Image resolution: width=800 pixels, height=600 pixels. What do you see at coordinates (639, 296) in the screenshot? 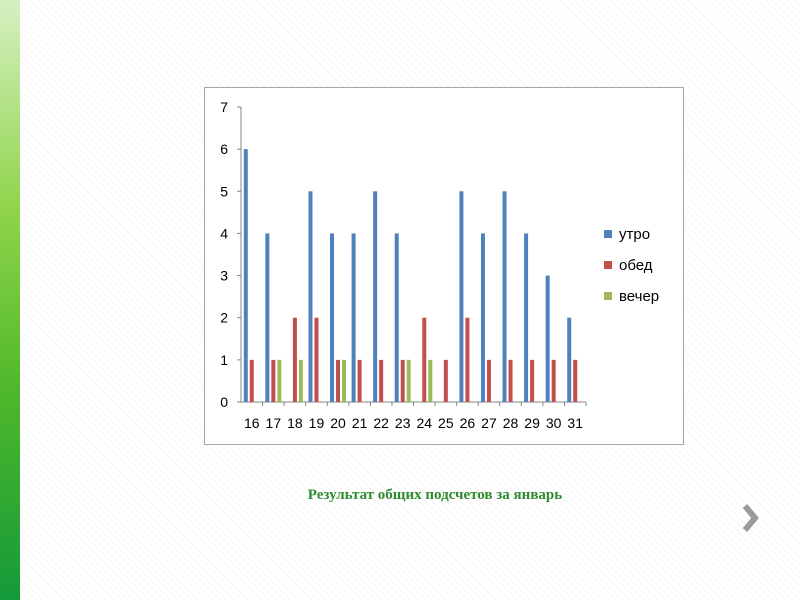
I see `legend-label: вечер` at bounding box center [639, 296].